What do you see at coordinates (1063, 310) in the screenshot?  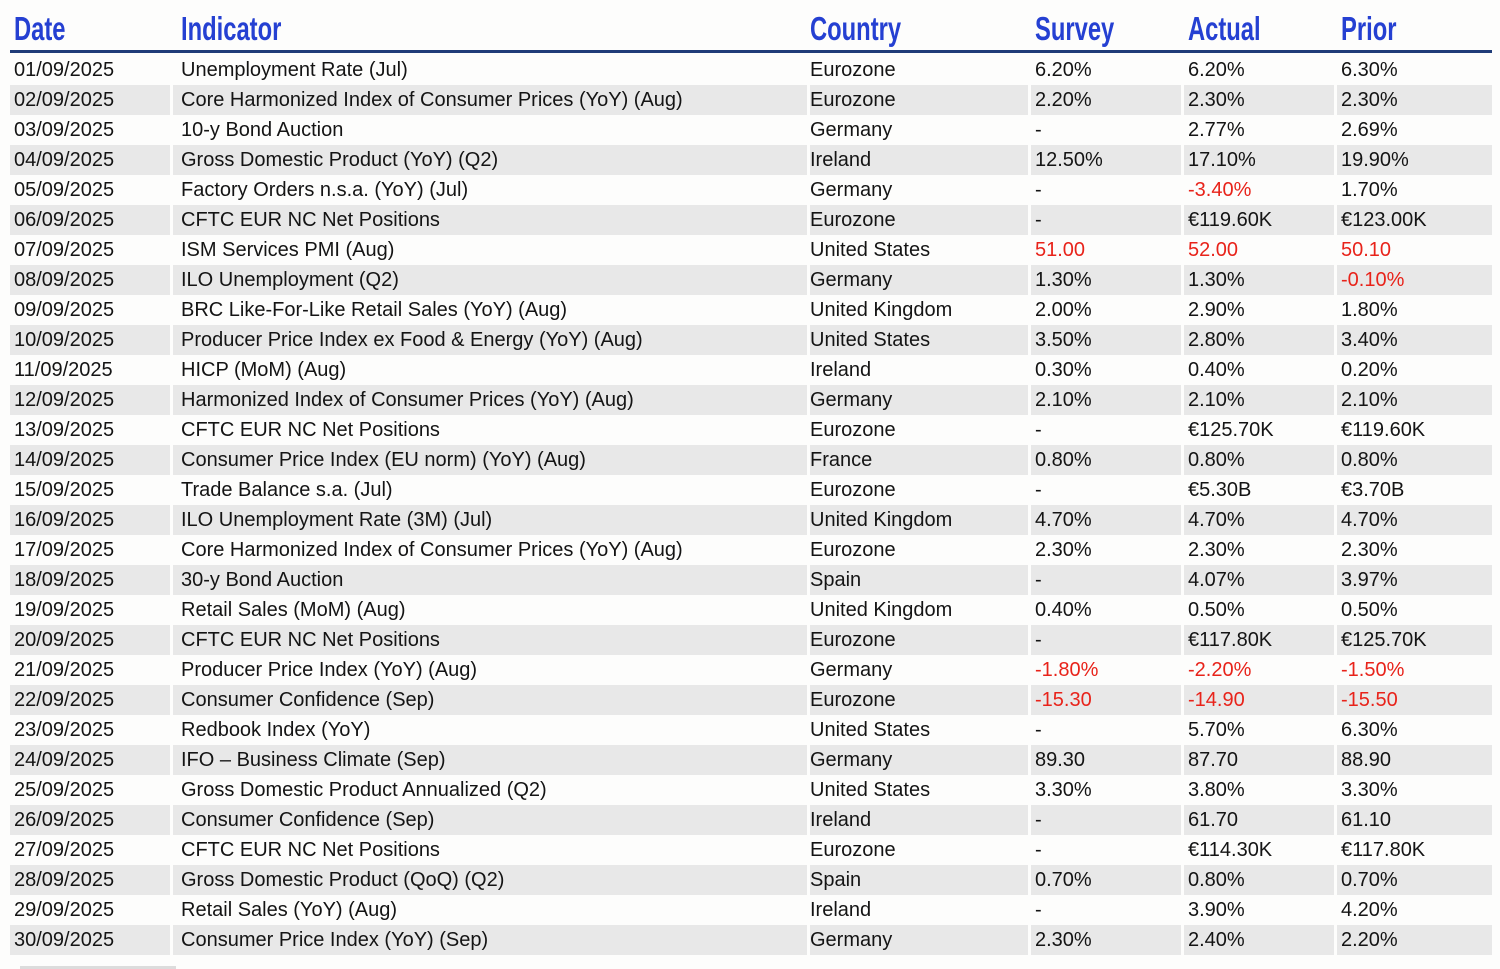 I see `cell-survey: 2.00%` at bounding box center [1063, 310].